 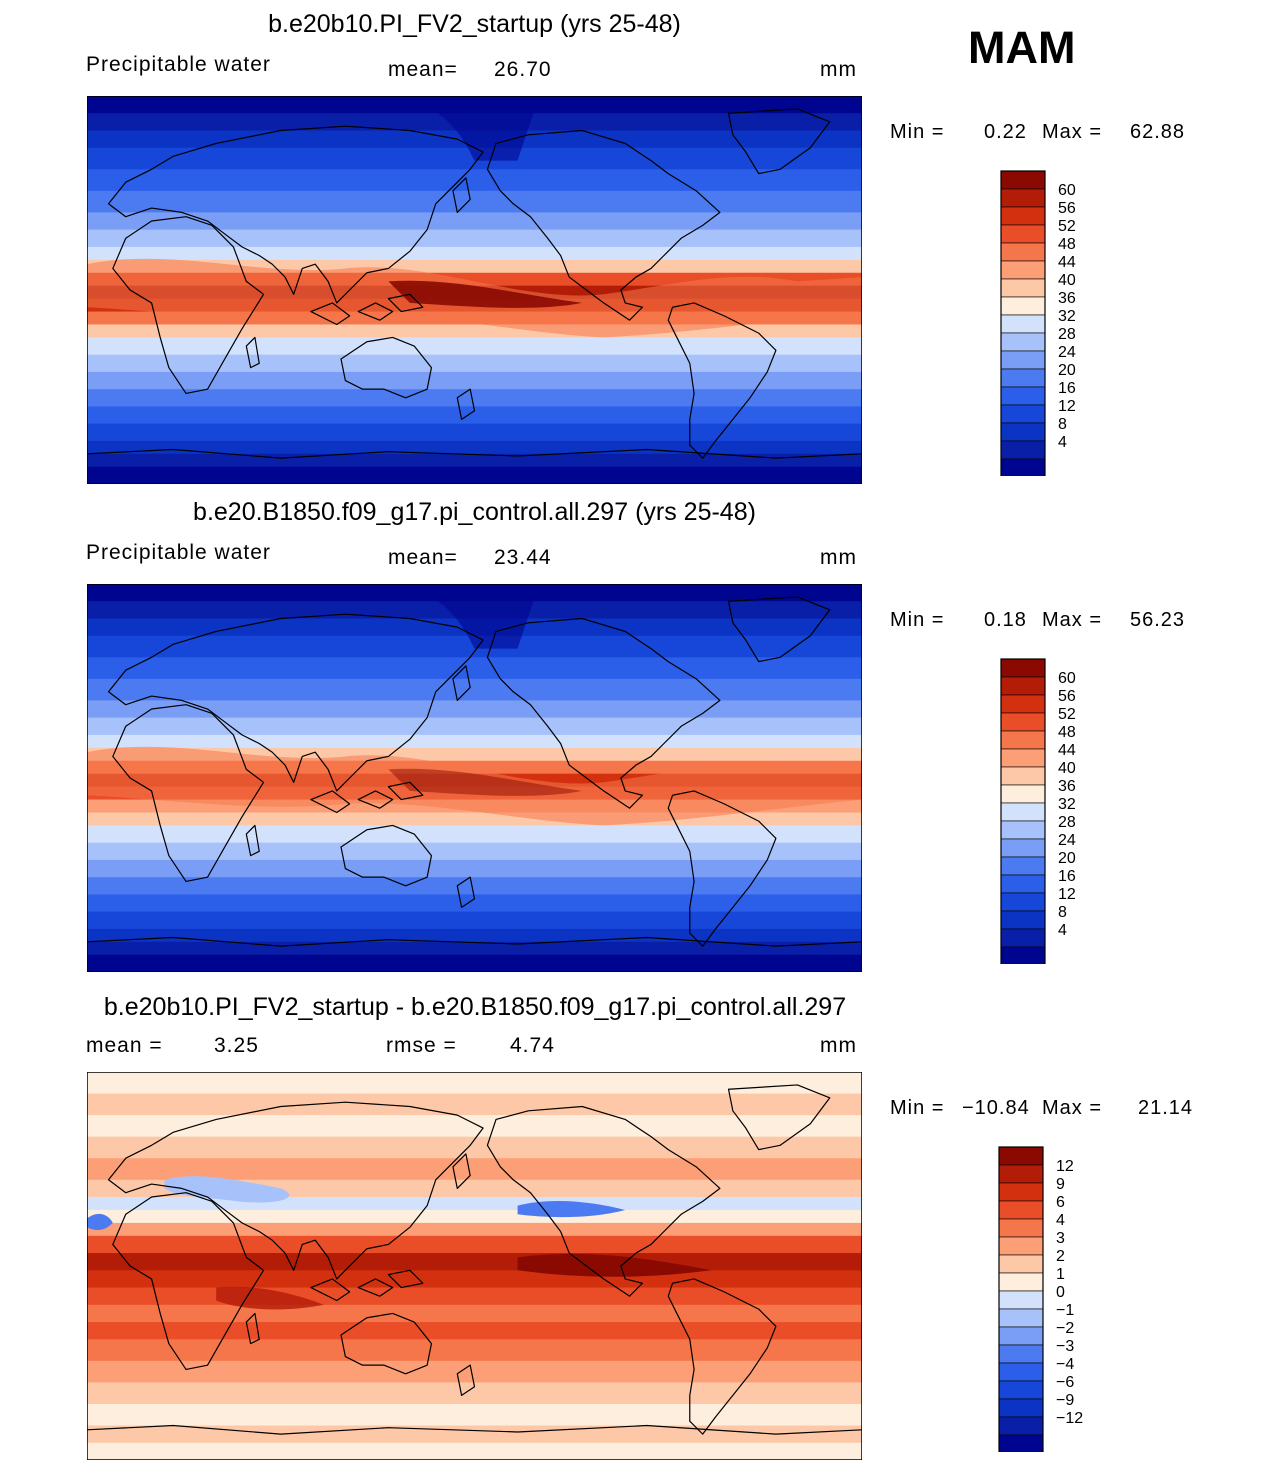 I want to click on colorbar-frame, so click(x=1021, y=1299).